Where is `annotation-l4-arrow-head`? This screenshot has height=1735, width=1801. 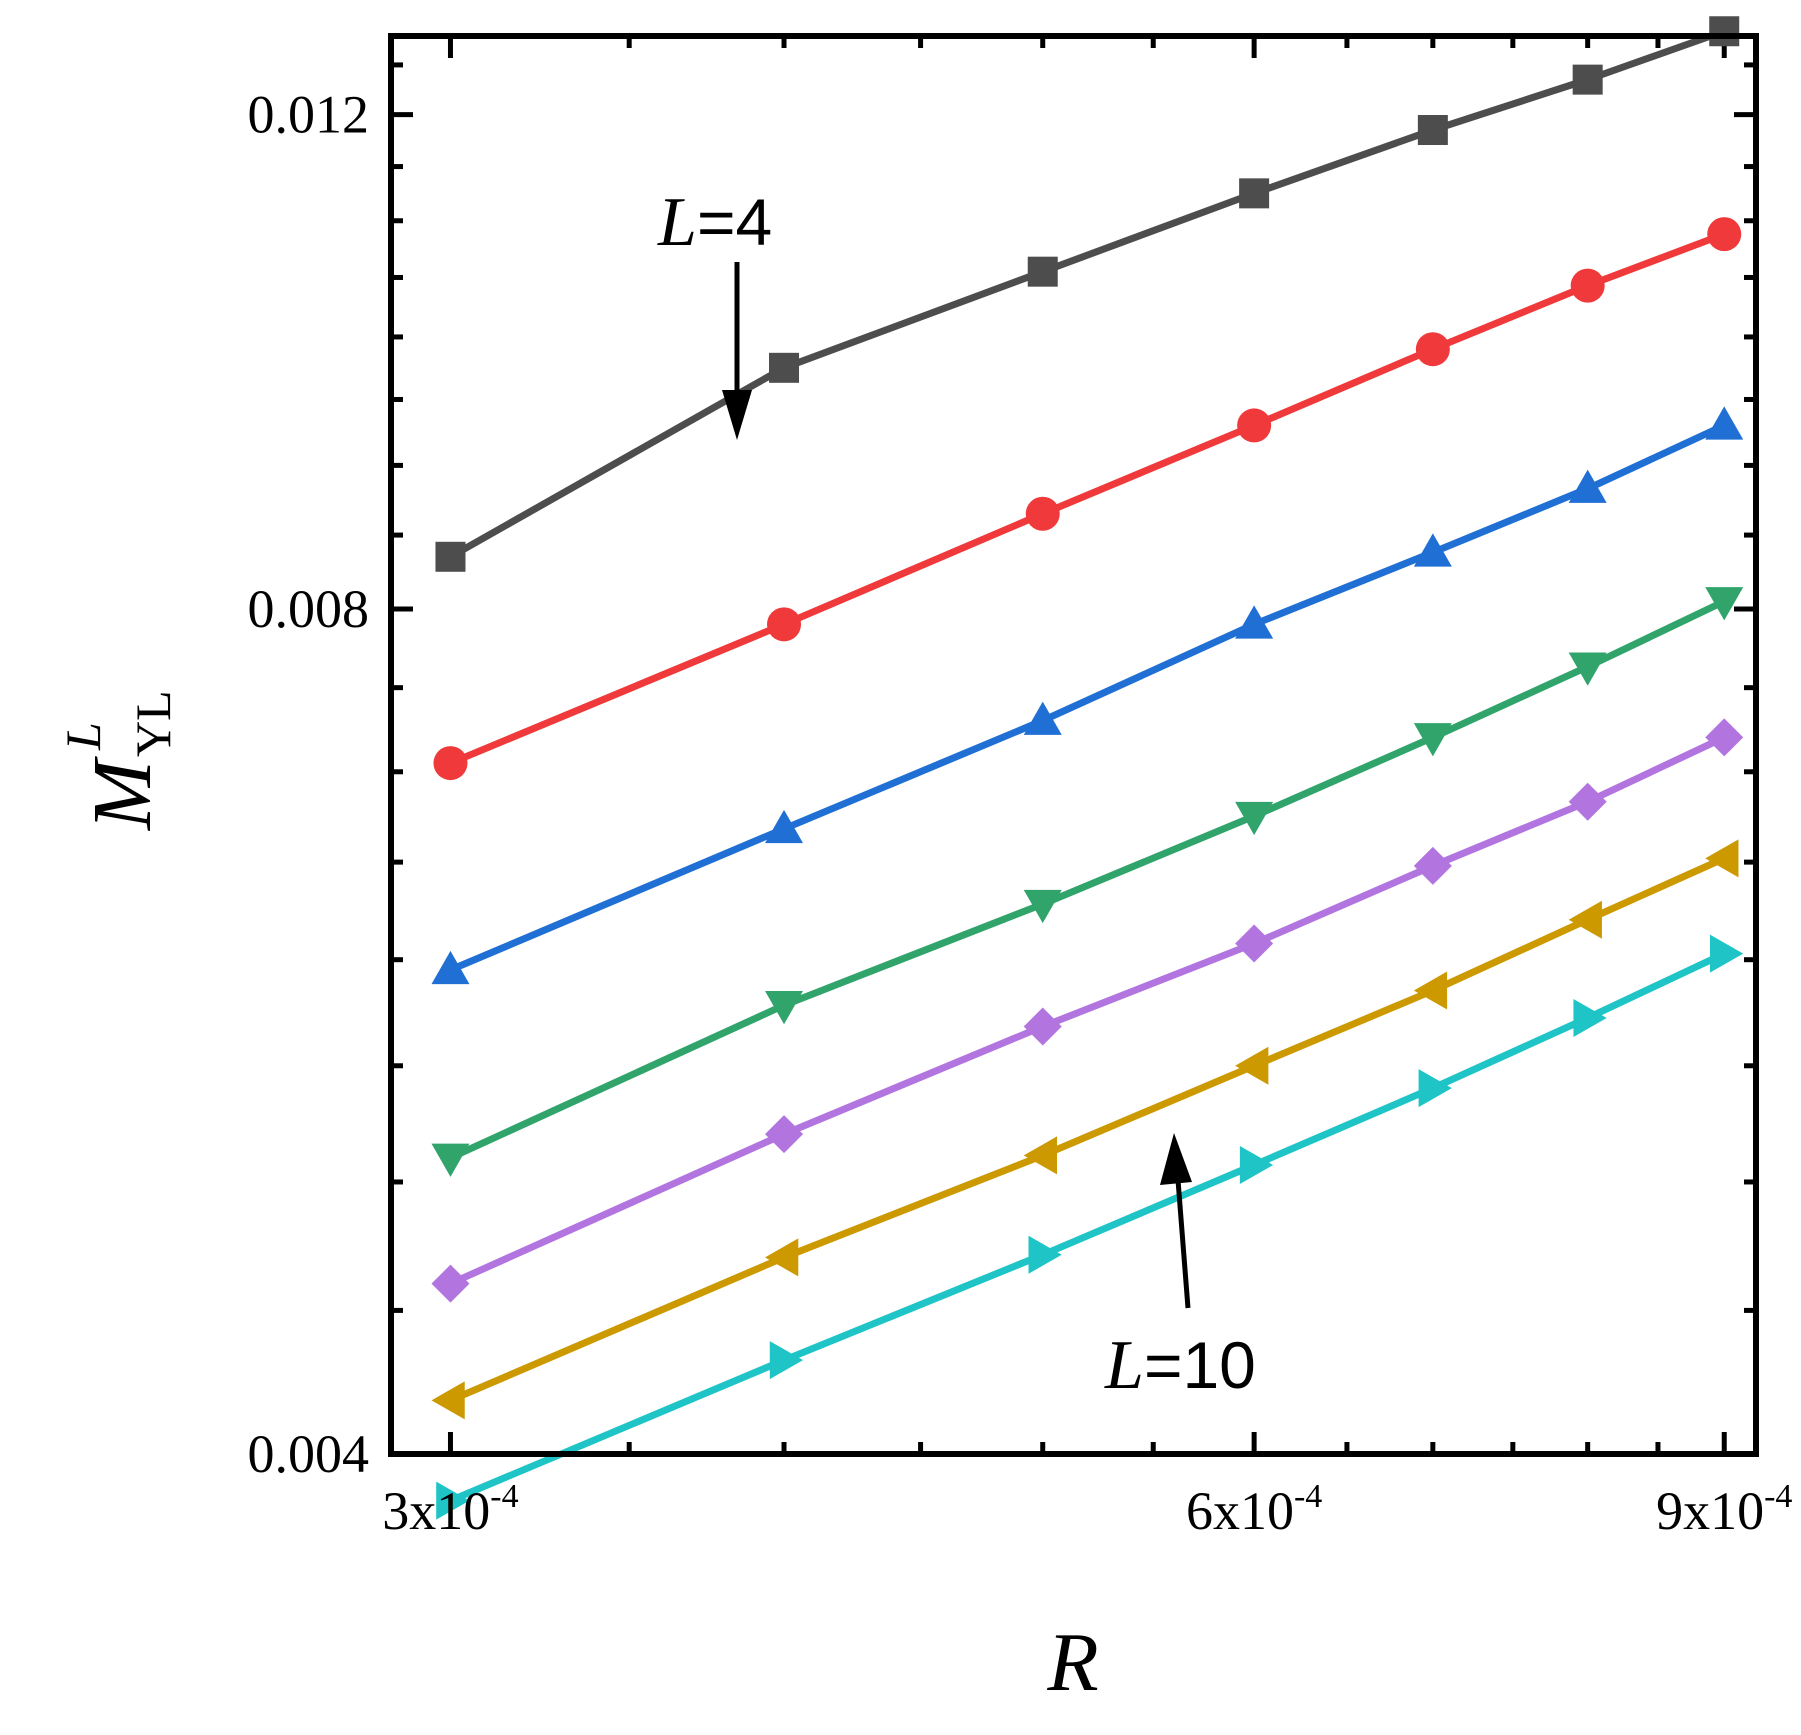
annotation-l4-arrow-head is located at coordinates (737, 415).